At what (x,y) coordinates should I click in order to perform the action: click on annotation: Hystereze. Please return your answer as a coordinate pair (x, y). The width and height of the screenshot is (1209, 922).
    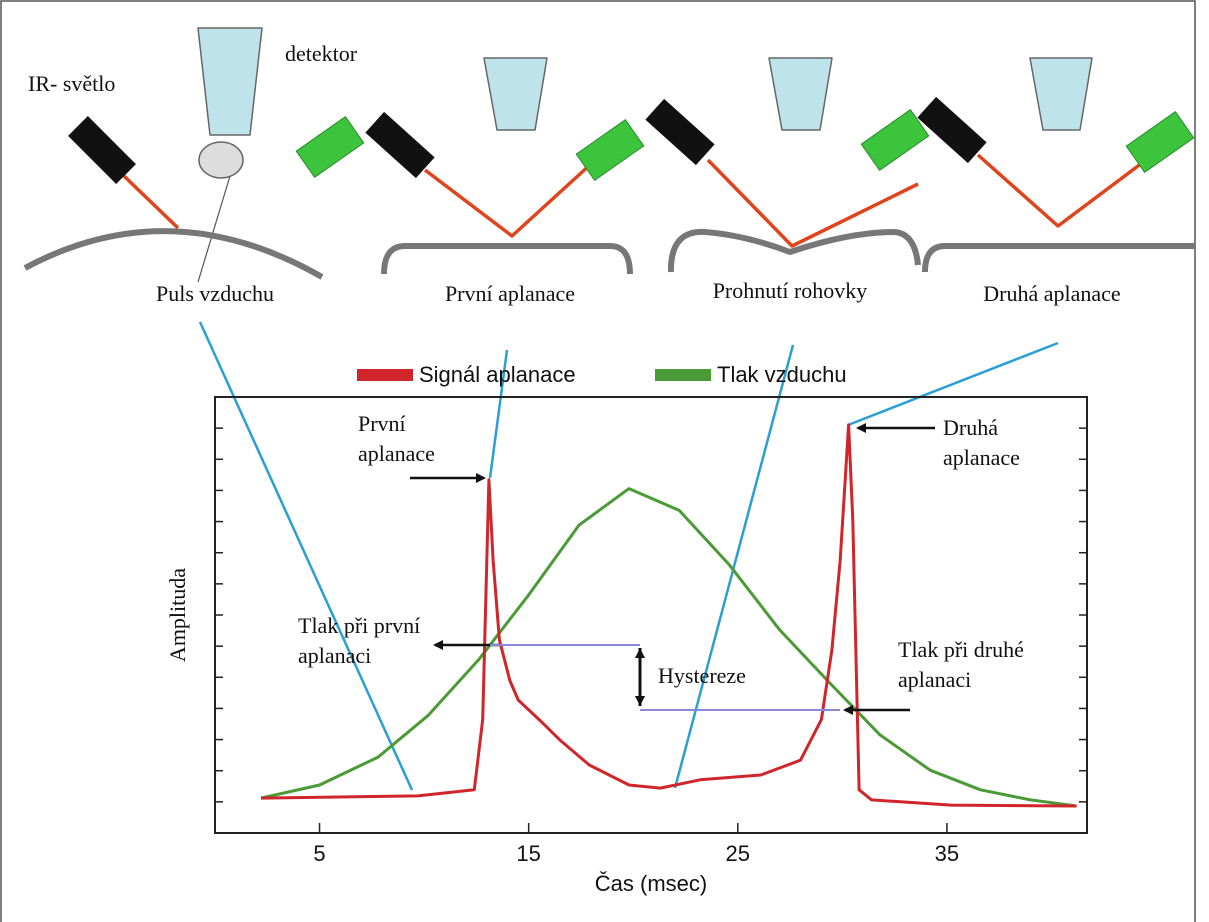
    Looking at the image, I should click on (702, 675).